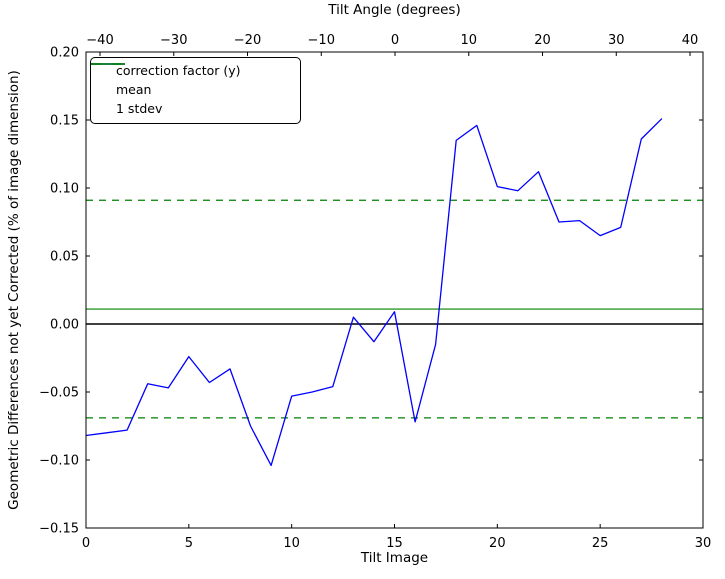 The image size is (725, 579). What do you see at coordinates (600, 543) in the screenshot?
I see `x-tick-label: 25` at bounding box center [600, 543].